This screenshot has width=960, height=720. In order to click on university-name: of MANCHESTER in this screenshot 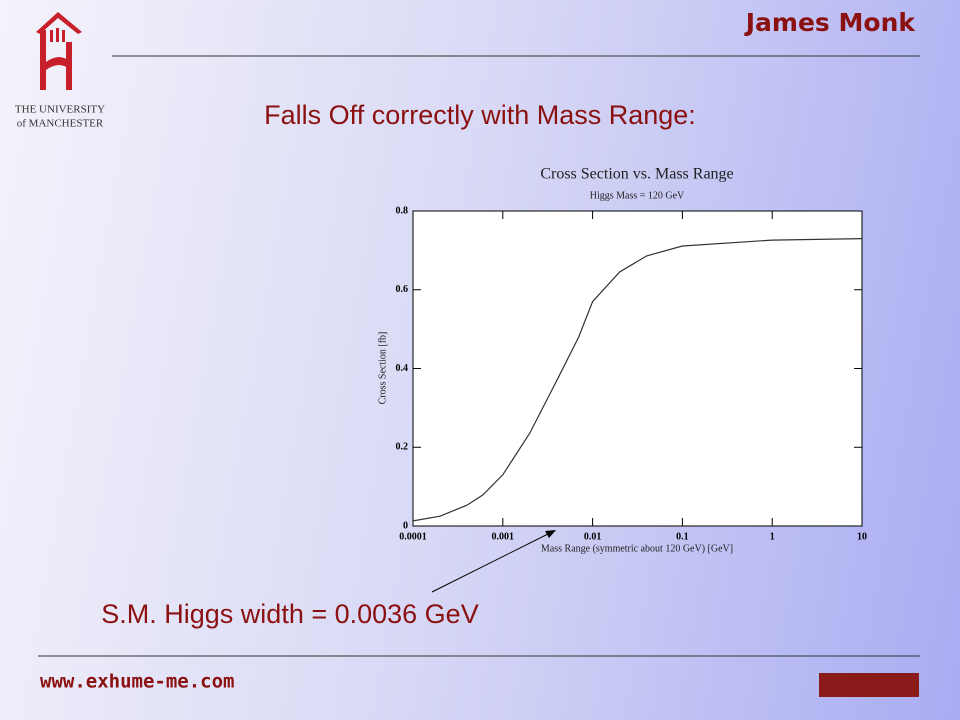, I will do `click(60, 124)`.